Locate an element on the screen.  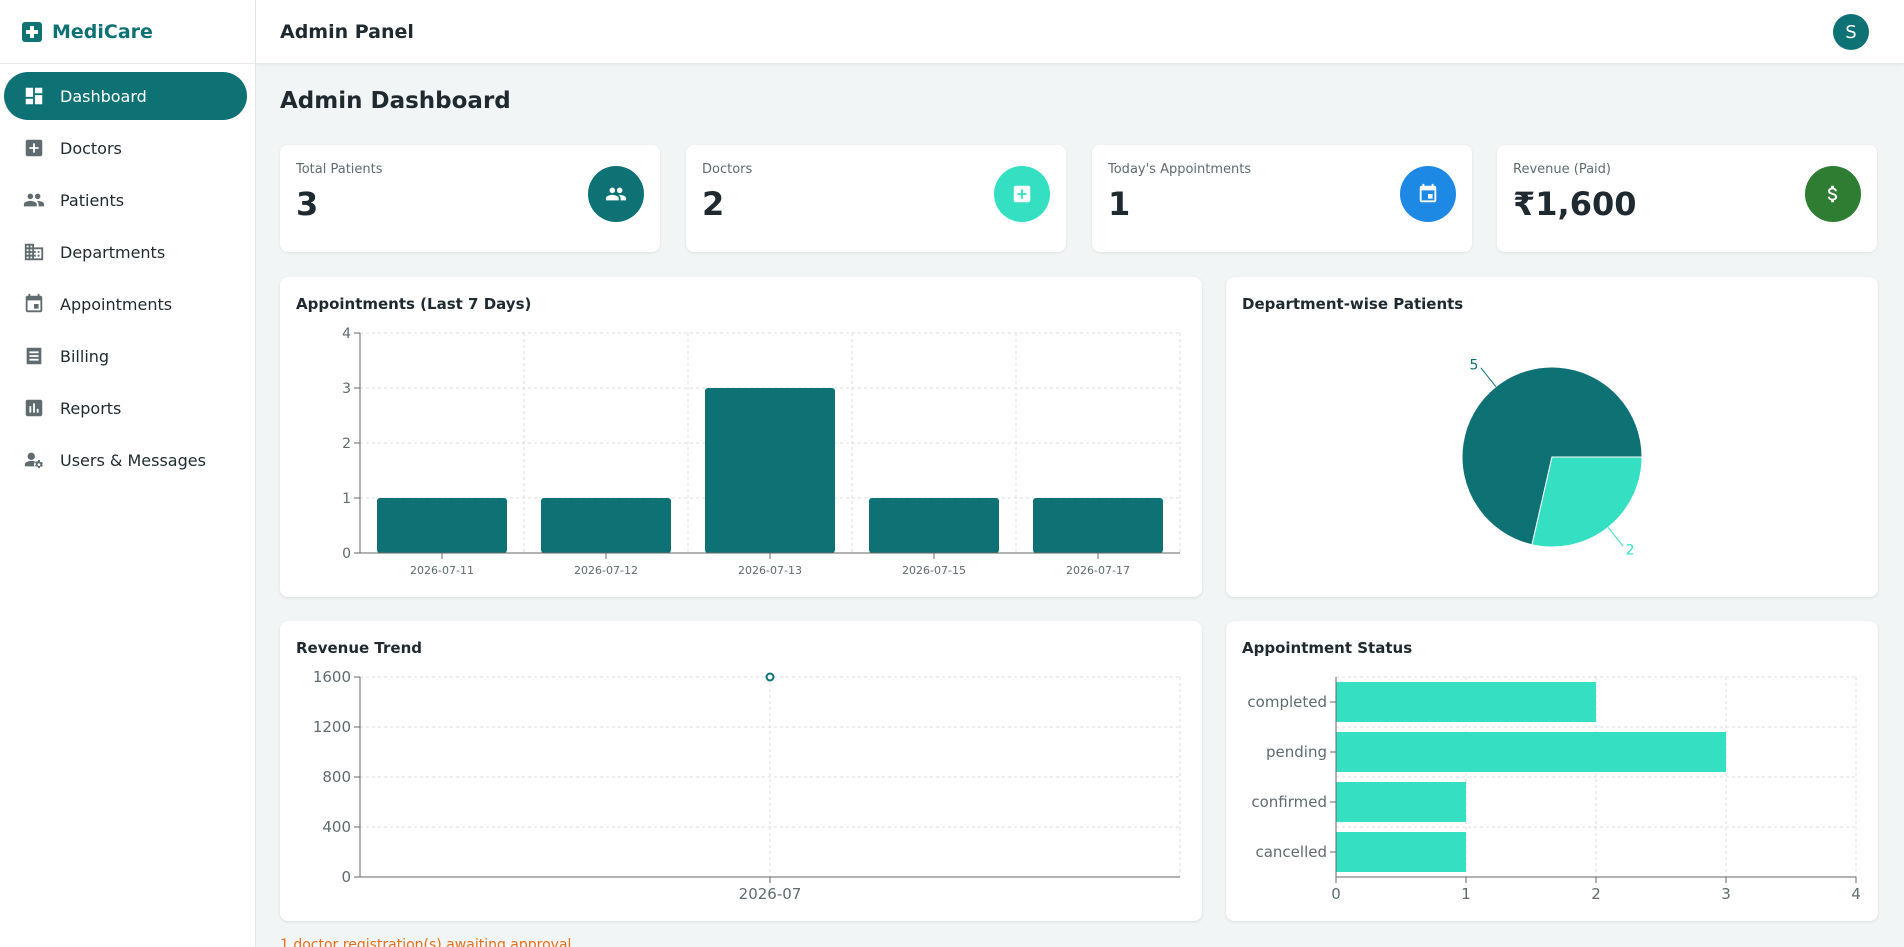
sidebar-item-departments: Departments is located at coordinates (125, 252).